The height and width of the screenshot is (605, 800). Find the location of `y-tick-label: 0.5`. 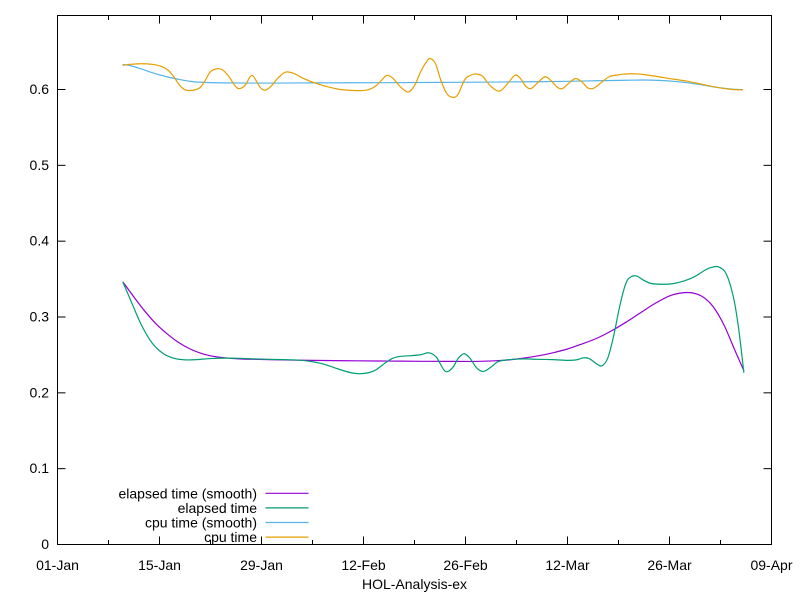

y-tick-label: 0.5 is located at coordinates (40, 165).